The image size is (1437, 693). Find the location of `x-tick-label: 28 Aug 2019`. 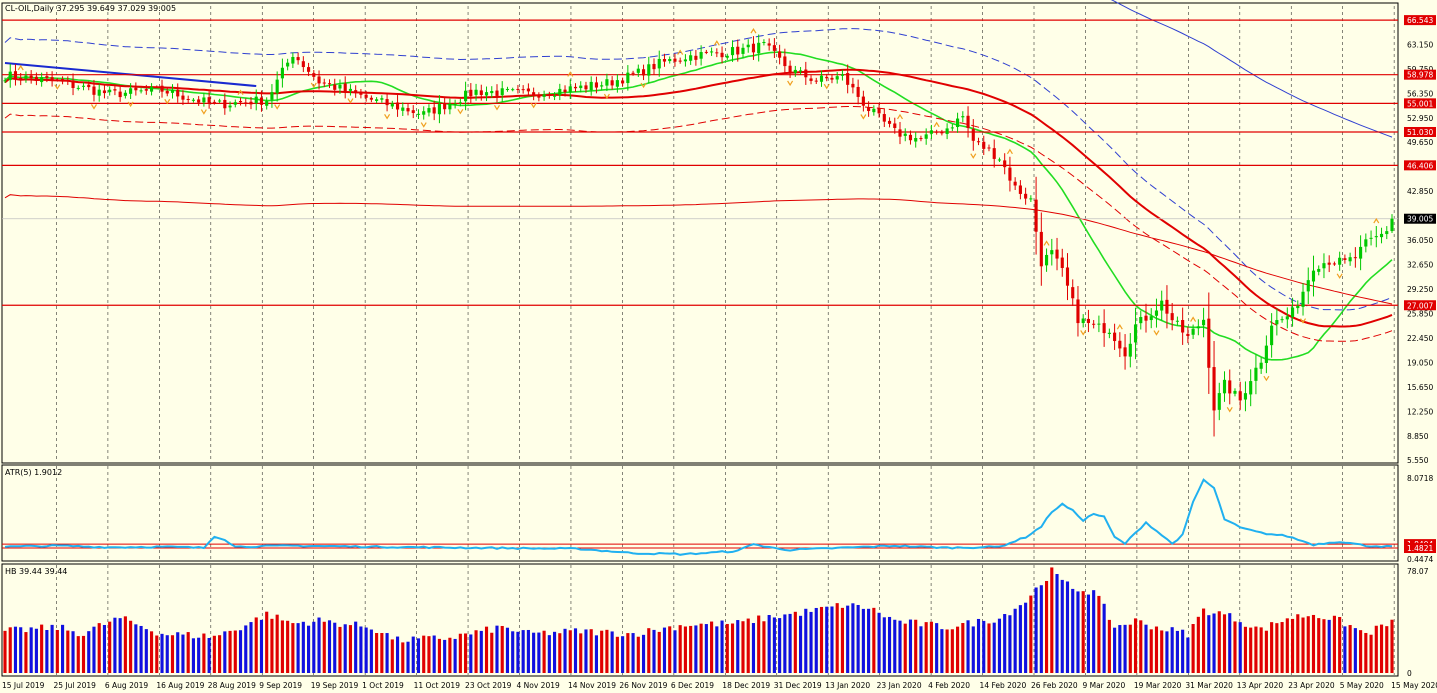

x-tick-label: 28 Aug 2019 is located at coordinates (232, 685).